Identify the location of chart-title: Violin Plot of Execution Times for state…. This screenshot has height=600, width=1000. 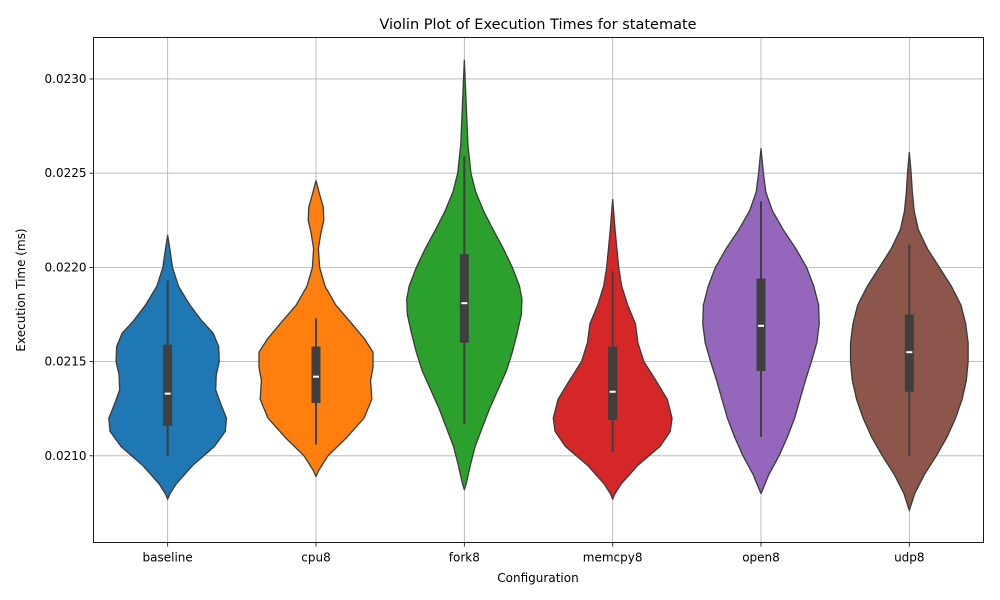
(537, 25).